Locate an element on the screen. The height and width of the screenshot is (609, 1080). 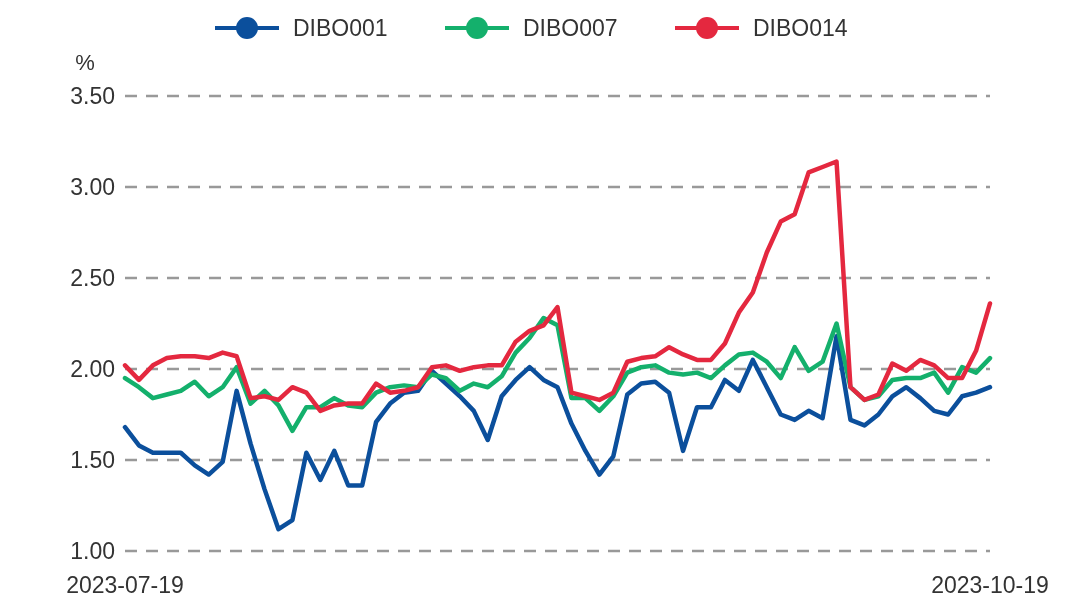
x-tick-label: 2023-07-19 is located at coordinates (125, 585).